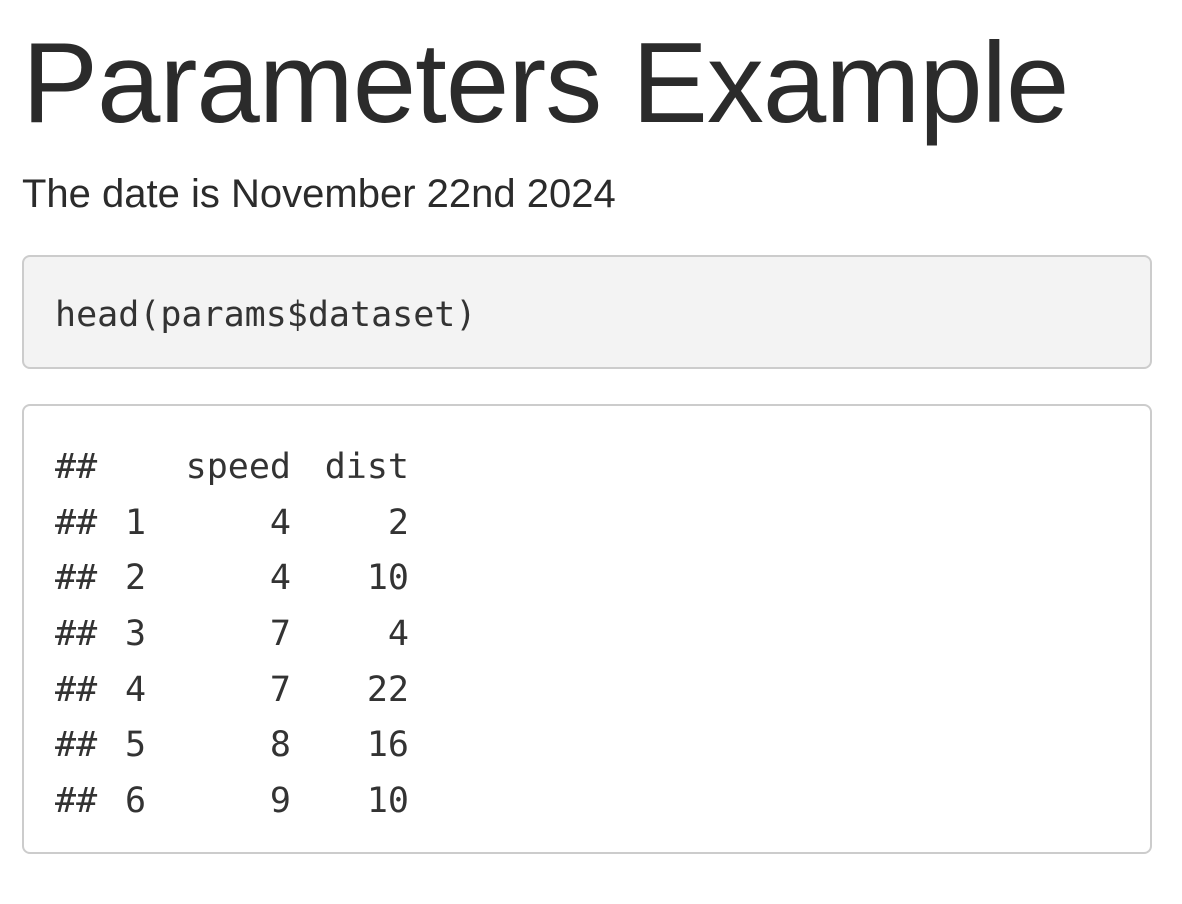  What do you see at coordinates (366, 467) in the screenshot?
I see `output-column-header-dist: dist` at bounding box center [366, 467].